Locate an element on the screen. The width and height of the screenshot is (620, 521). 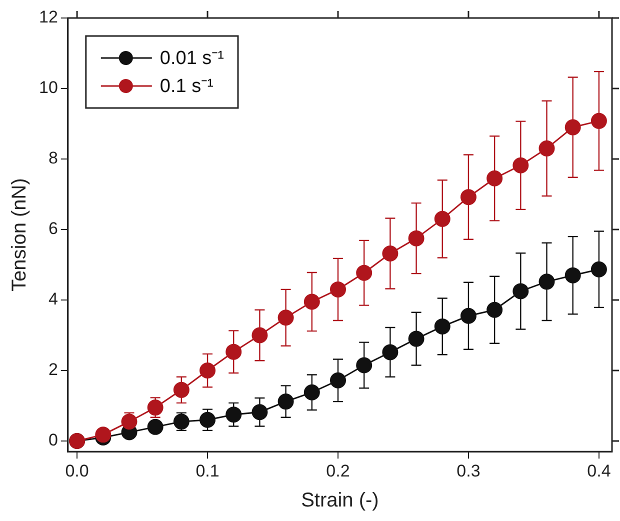
legend-label: 0.1 s⁻¹ is located at coordinates (187, 87).